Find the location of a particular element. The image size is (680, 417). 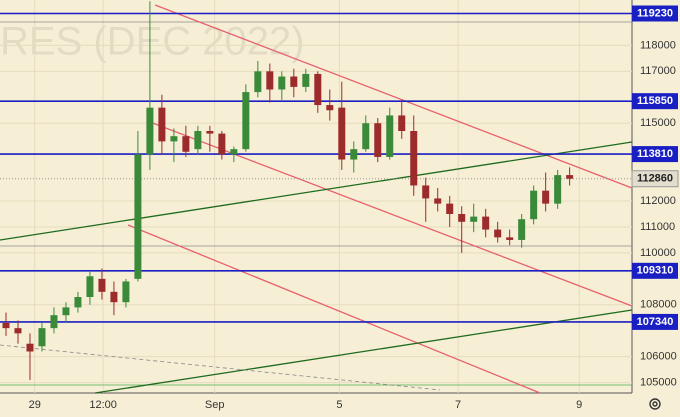

level-label: 109310 is located at coordinates (655, 271).